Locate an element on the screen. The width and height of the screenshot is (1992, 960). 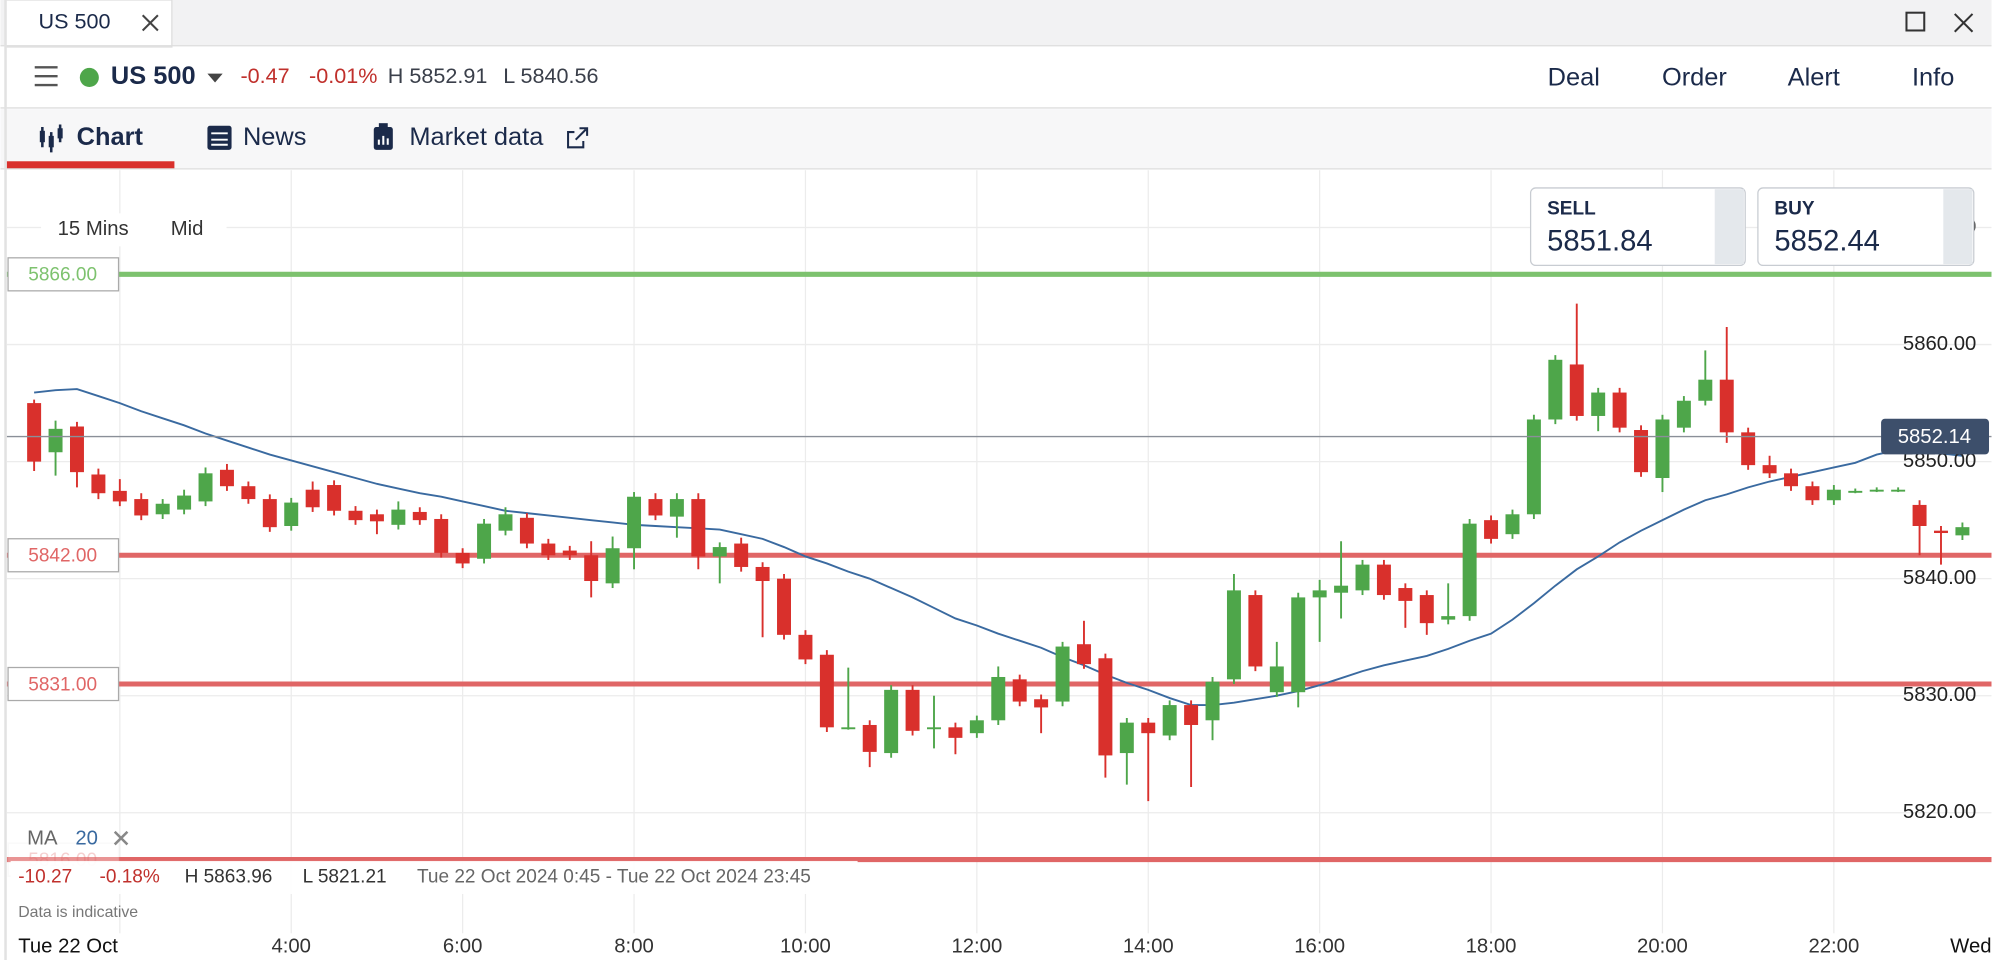
tab: News is located at coordinates (274, 137).